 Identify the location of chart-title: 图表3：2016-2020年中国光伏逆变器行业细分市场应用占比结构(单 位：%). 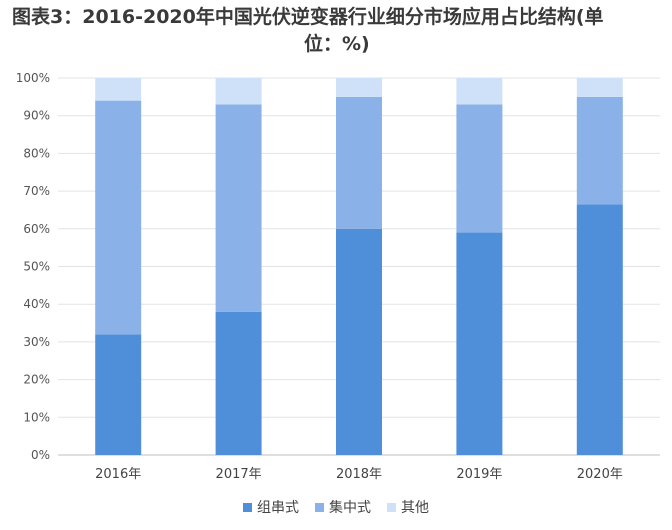
(337, 31).